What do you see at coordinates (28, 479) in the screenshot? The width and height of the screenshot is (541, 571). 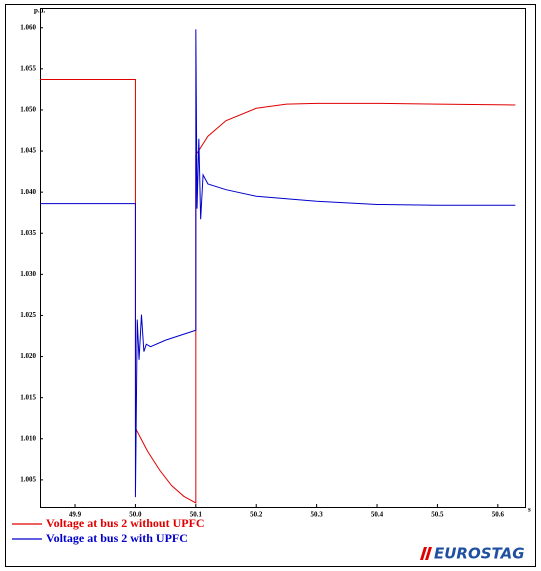 I see `y-tick-label: 1.005` at bounding box center [28, 479].